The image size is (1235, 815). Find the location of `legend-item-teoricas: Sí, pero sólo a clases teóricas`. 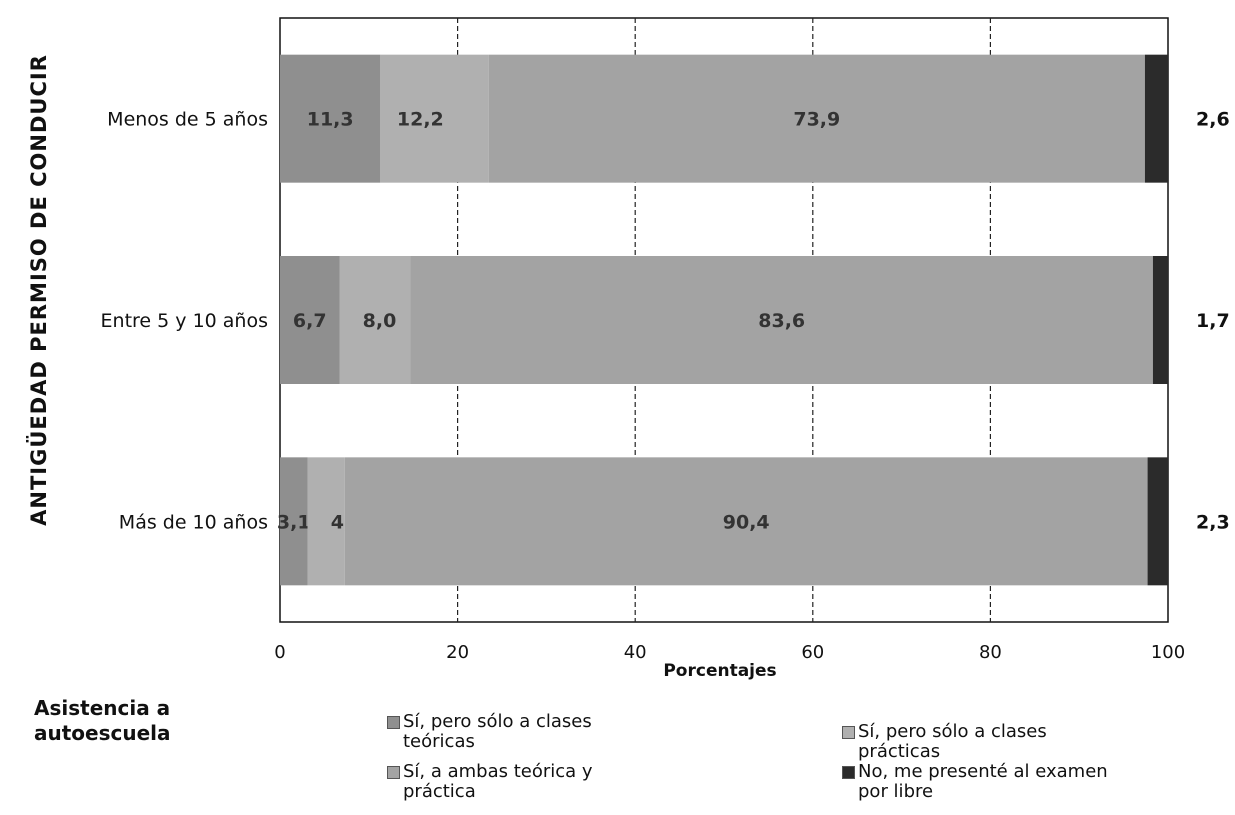

legend-item-teoricas: Sí, pero sólo a clases teóricas is located at coordinates (518, 732).